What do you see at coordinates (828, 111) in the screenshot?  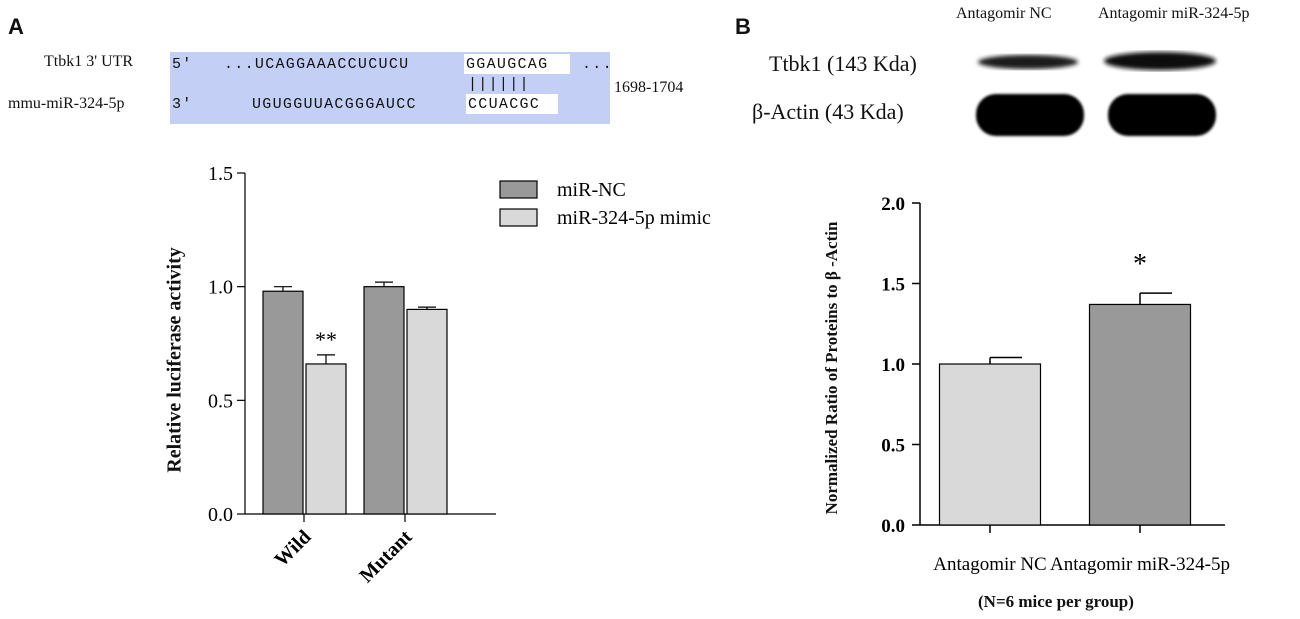 I see `blot-row-label-actin: β-Actin (43 Kda)` at bounding box center [828, 111].